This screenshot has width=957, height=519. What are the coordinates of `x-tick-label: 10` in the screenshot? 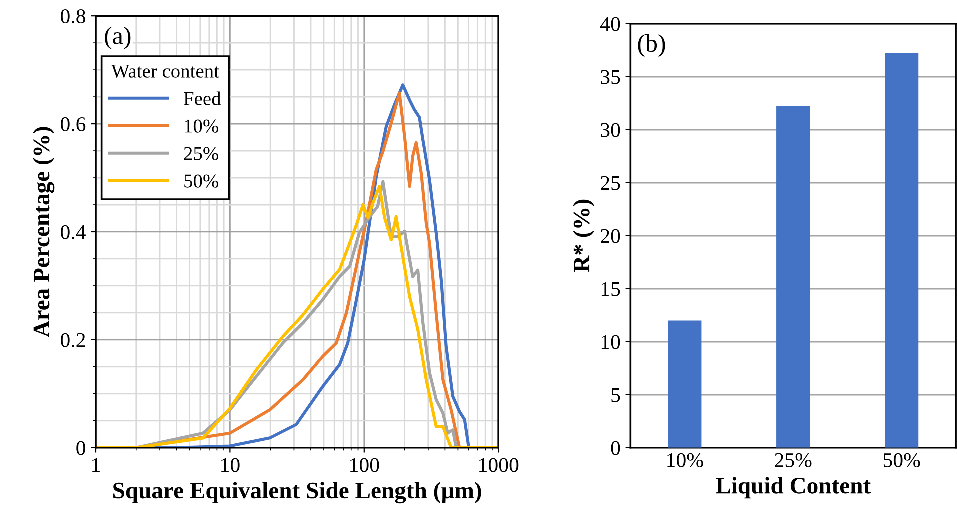 It's located at (231, 465).